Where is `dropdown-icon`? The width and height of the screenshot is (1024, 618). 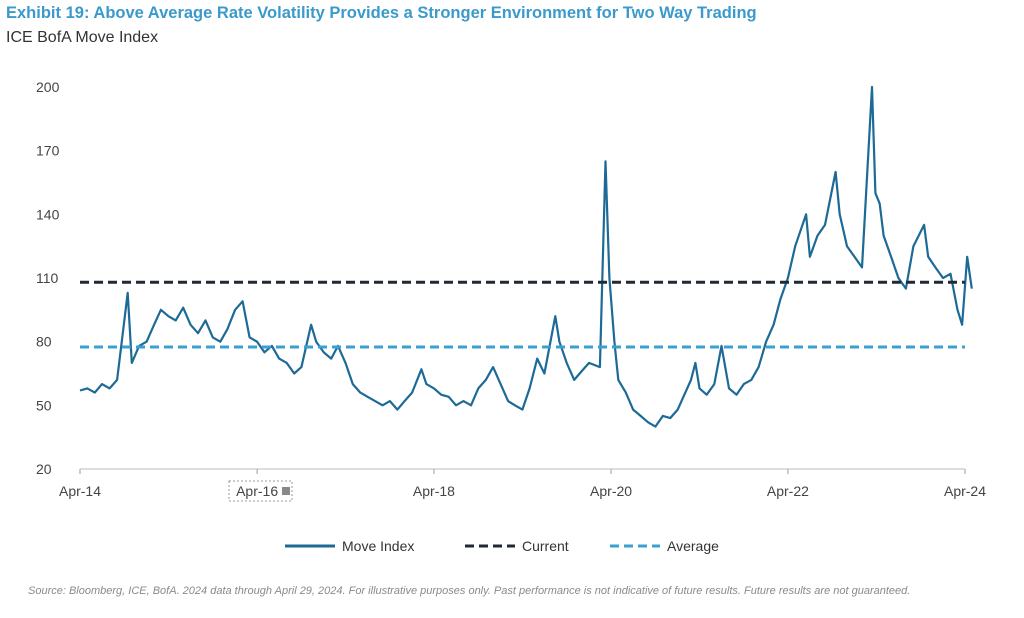
dropdown-icon is located at coordinates (286, 491).